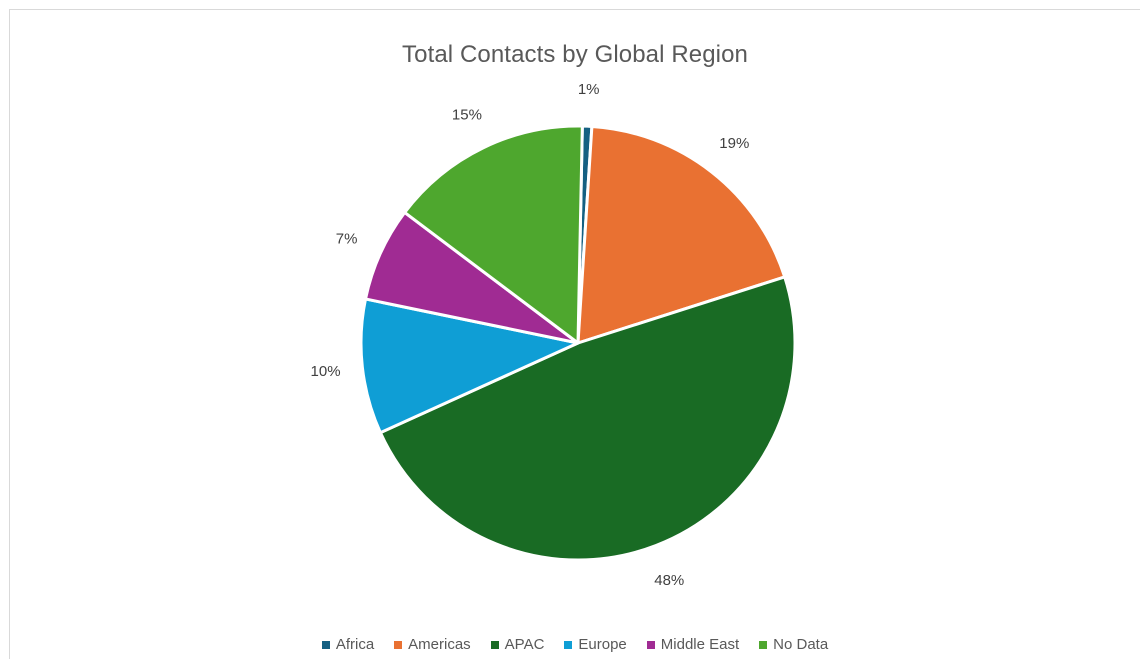  Describe the element at coordinates (700, 644) in the screenshot. I see `legend-label: Middle East` at that location.